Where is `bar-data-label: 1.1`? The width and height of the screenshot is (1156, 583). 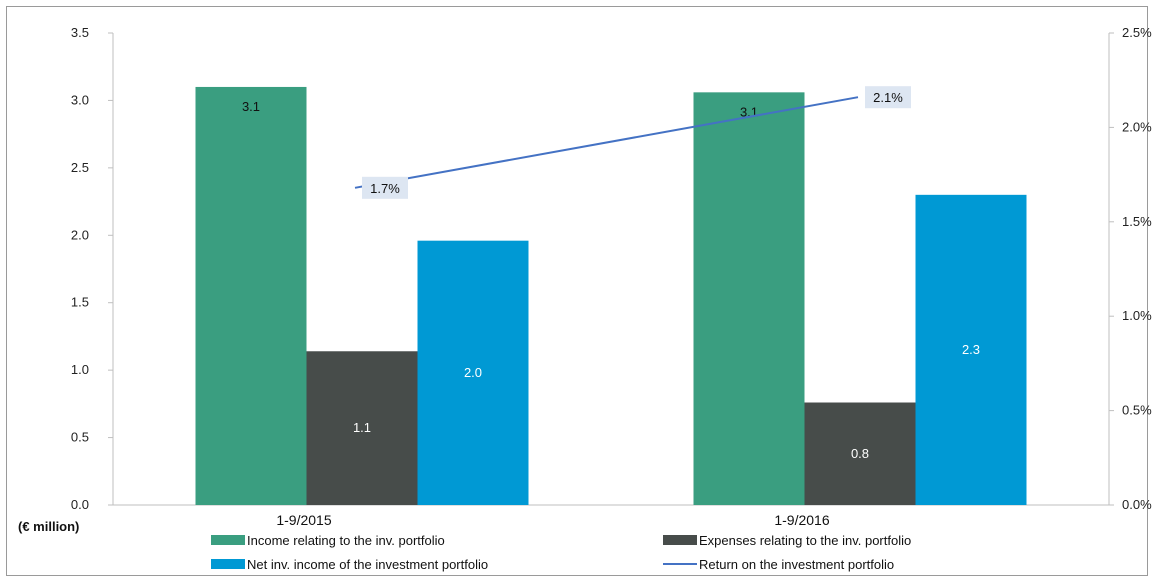 bar-data-label: 1.1 is located at coordinates (362, 427).